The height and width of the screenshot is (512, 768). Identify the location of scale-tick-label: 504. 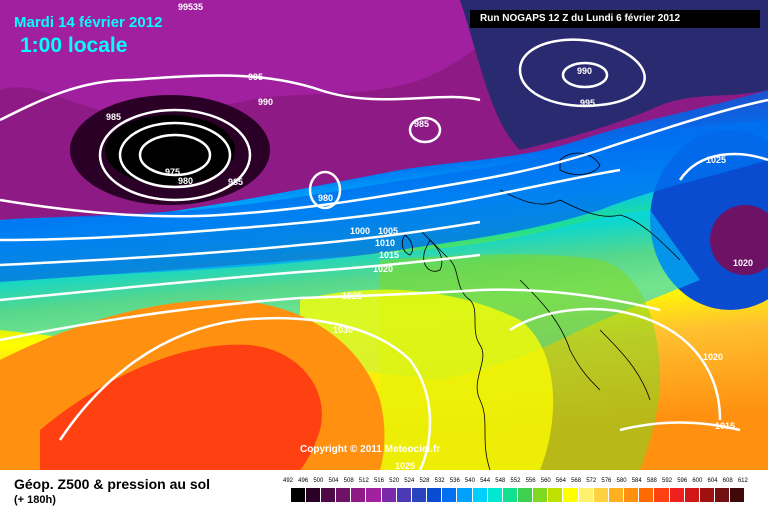
(333, 481).